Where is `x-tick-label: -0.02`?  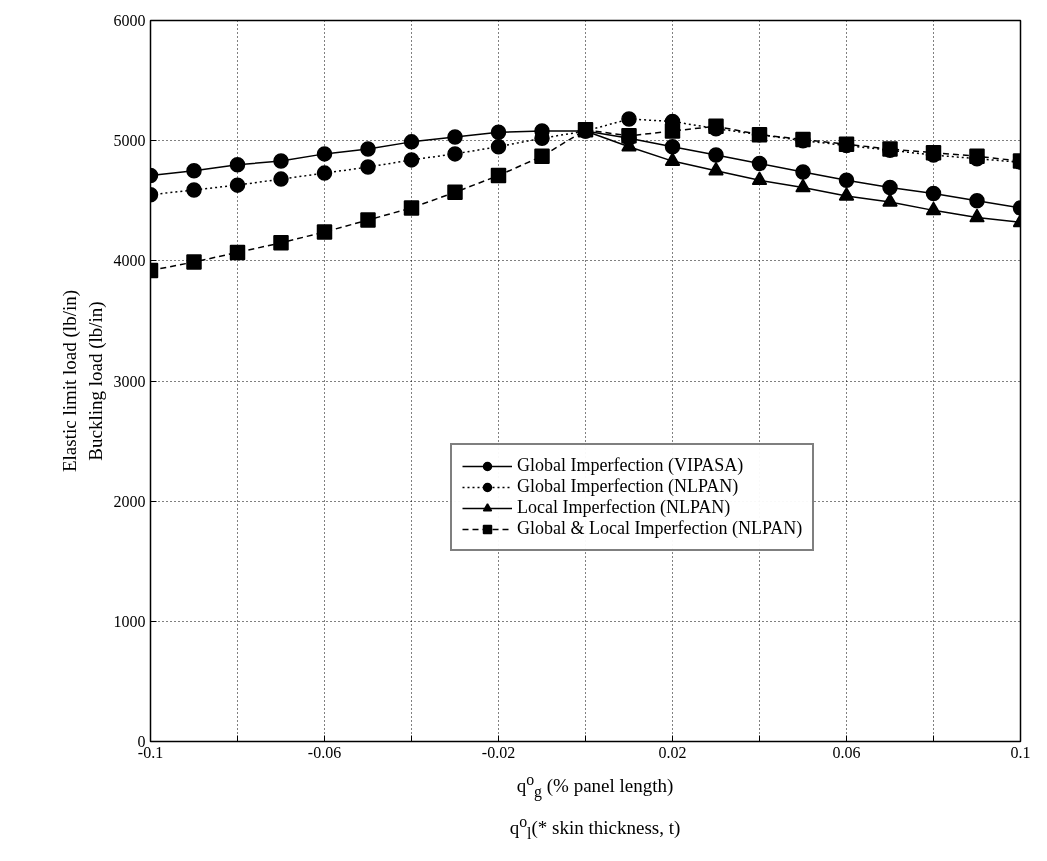 x-tick-label: -0.02 is located at coordinates (498, 752).